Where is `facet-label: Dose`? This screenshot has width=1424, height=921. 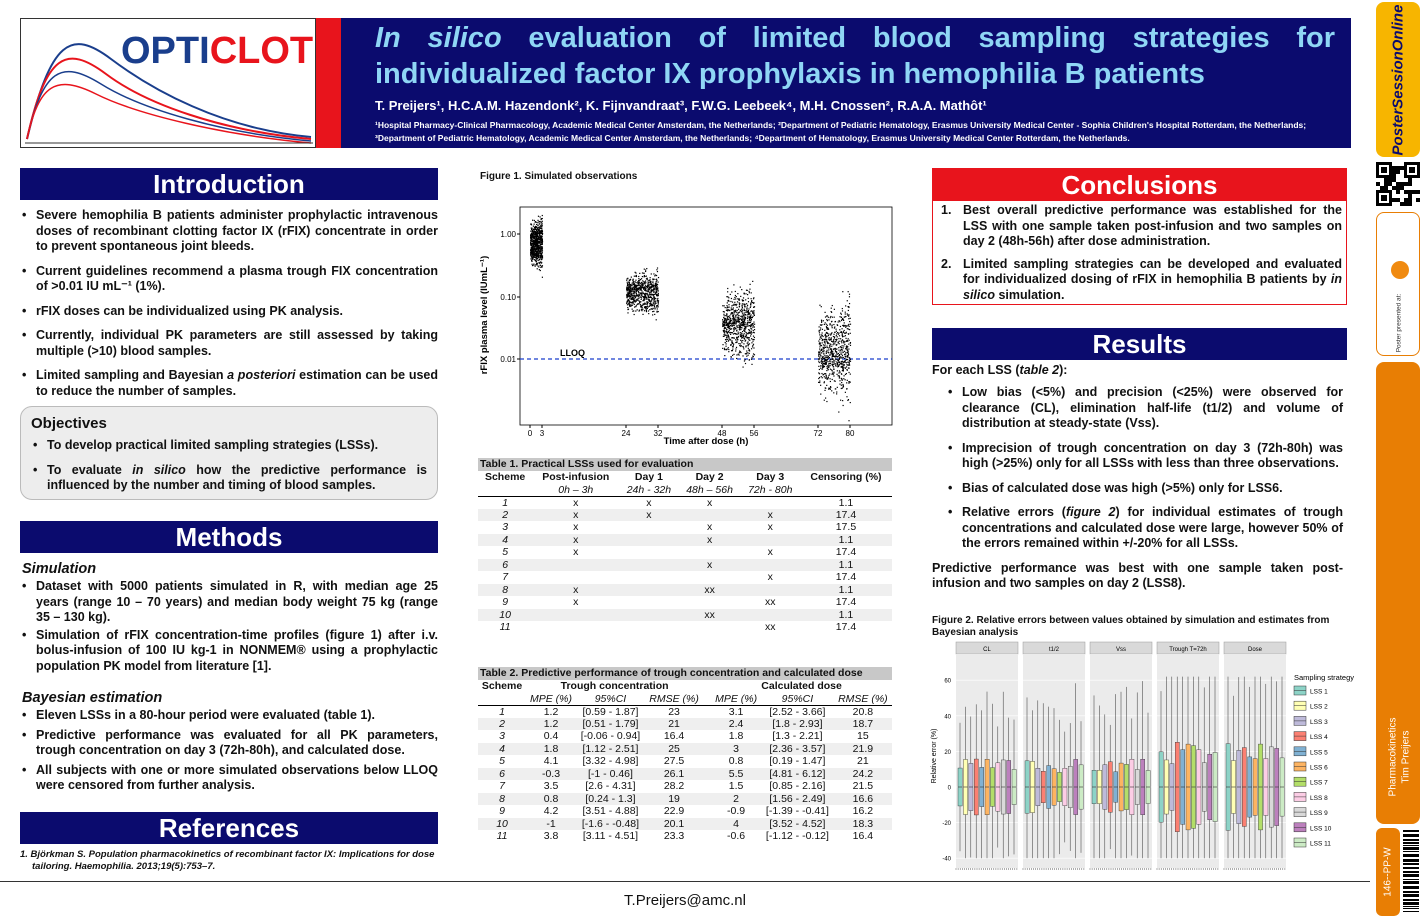 facet-label: Dose is located at coordinates (1255, 650).